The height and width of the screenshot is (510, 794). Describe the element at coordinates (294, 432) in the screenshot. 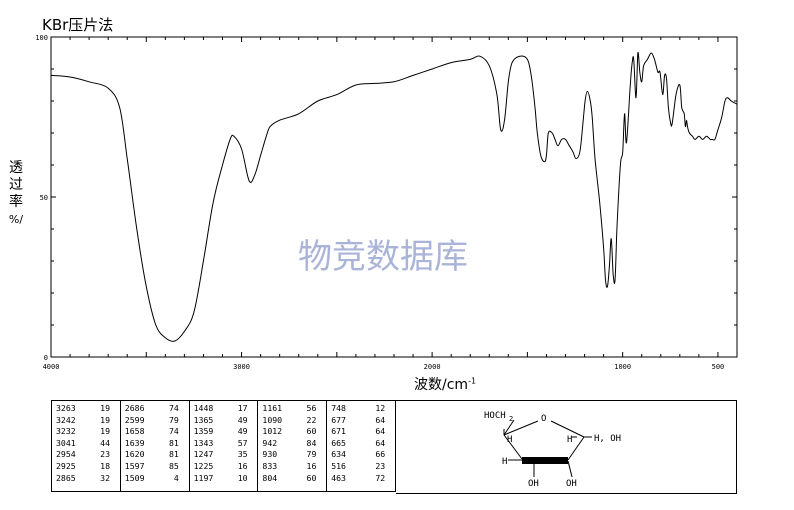

I see `peak-entry: 1012 60` at that location.